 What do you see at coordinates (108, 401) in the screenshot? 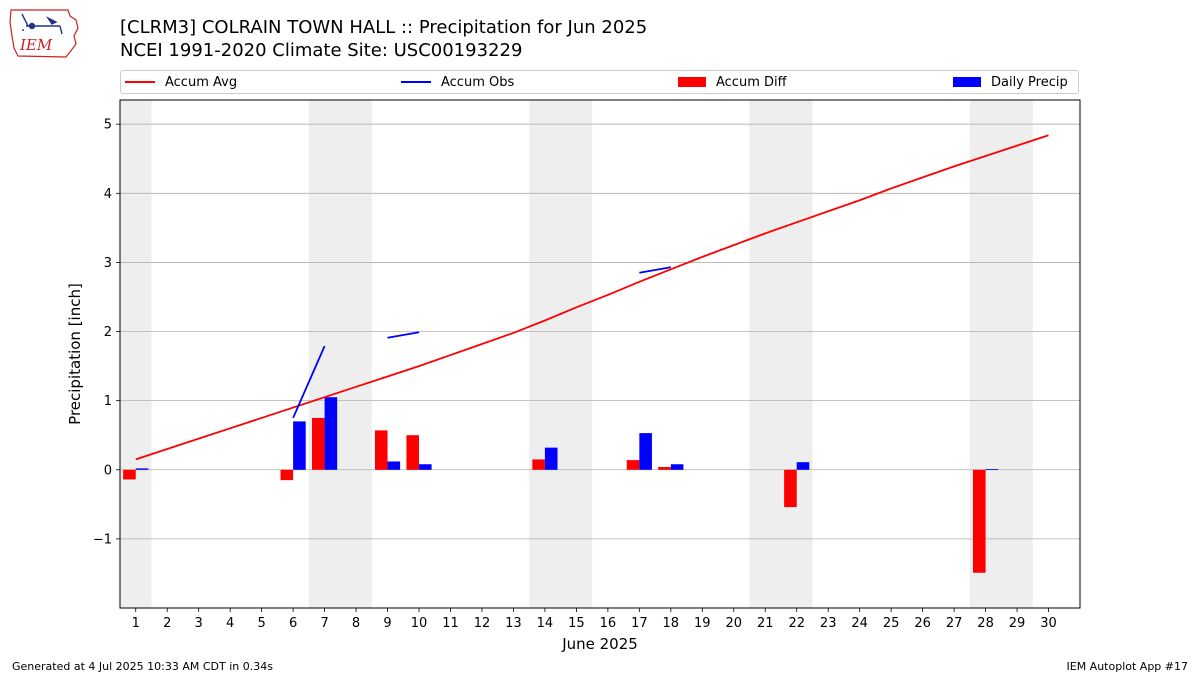
I see `y-tick-label: 1` at bounding box center [108, 401].